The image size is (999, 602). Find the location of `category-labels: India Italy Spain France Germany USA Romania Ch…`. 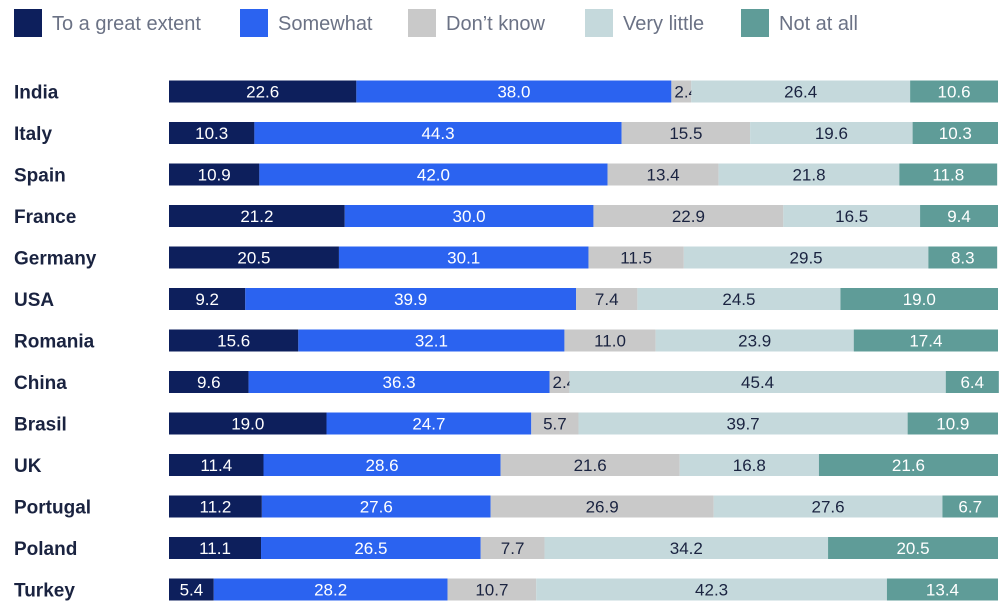

category-labels: India Italy Spain France Germany USA Romania Ch… is located at coordinates (55, 342).